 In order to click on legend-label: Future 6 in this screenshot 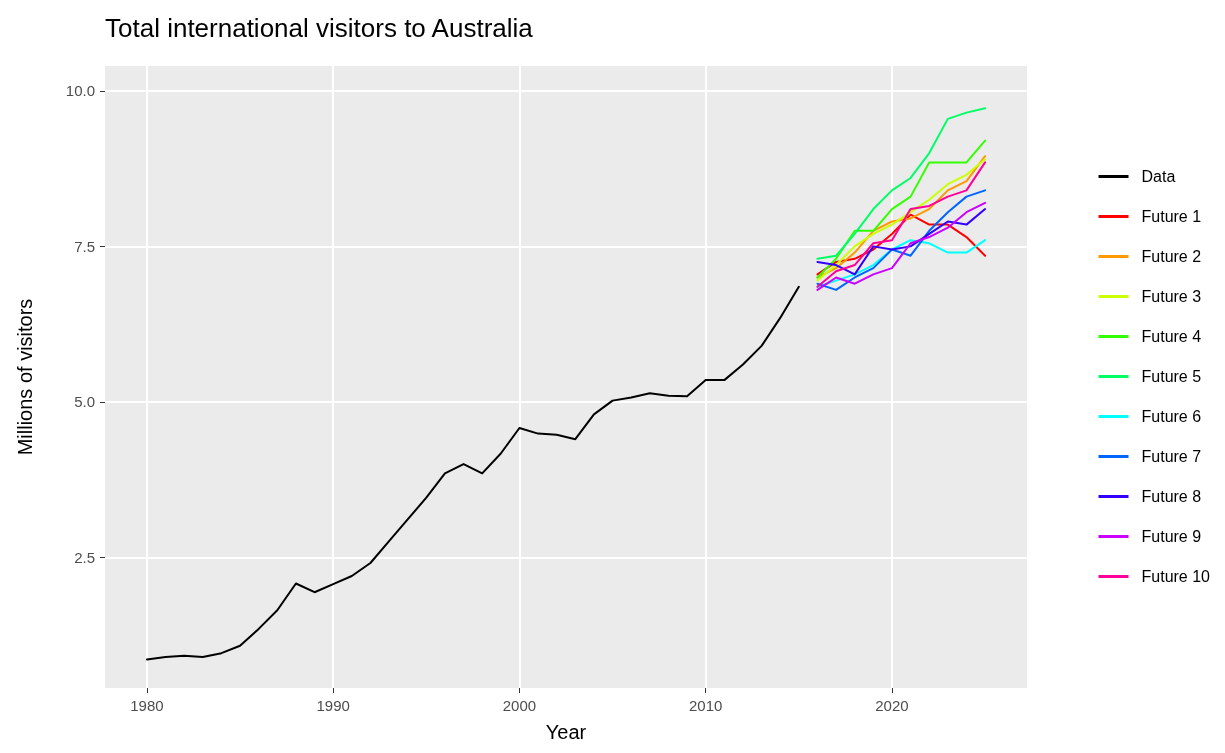, I will do `click(1171, 416)`.